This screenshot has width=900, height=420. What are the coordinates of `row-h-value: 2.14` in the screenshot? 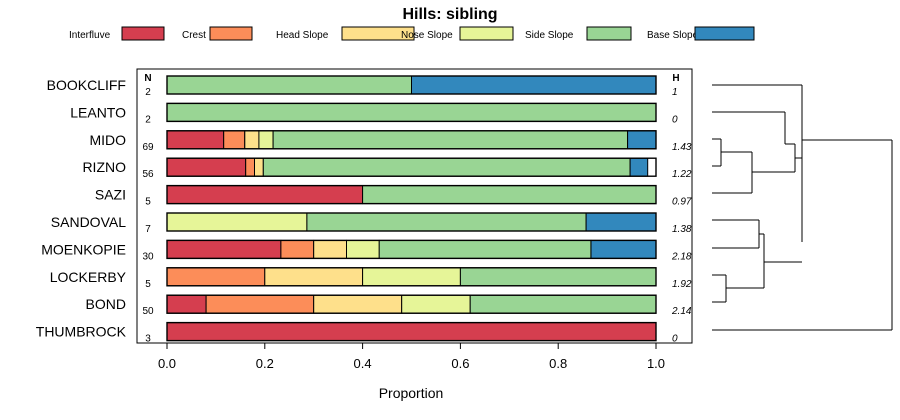 It's located at (681, 311).